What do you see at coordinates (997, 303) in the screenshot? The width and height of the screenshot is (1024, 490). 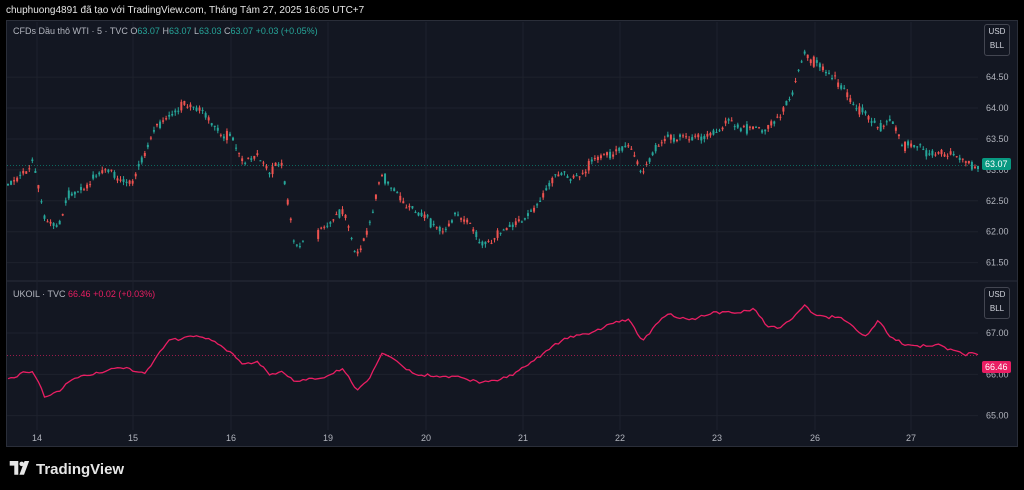 I see `ukoil-unit-toggle: USD BLL` at bounding box center [997, 303].